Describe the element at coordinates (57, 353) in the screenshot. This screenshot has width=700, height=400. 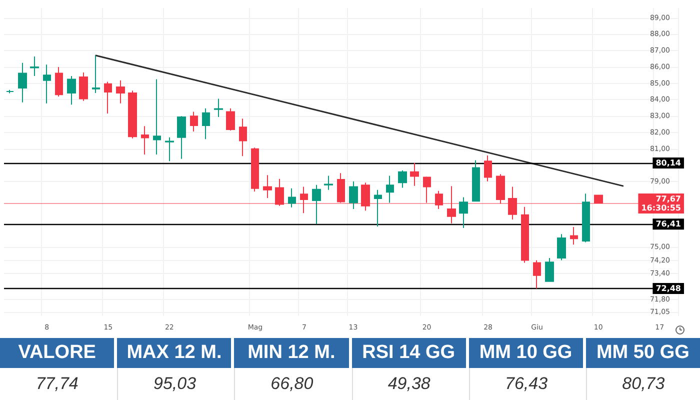
I see `category-label: VALORE` at that location.